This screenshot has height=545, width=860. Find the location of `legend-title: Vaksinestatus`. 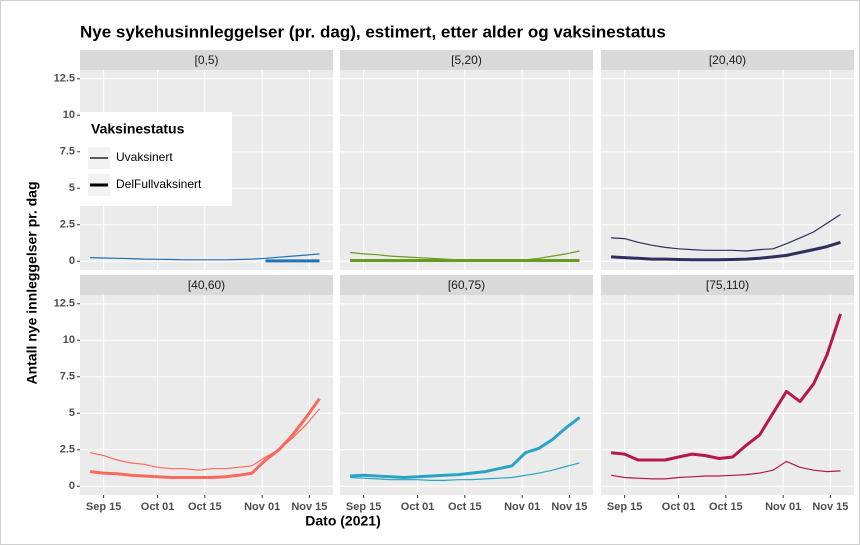

legend-title: Vaksinestatus is located at coordinates (138, 129).